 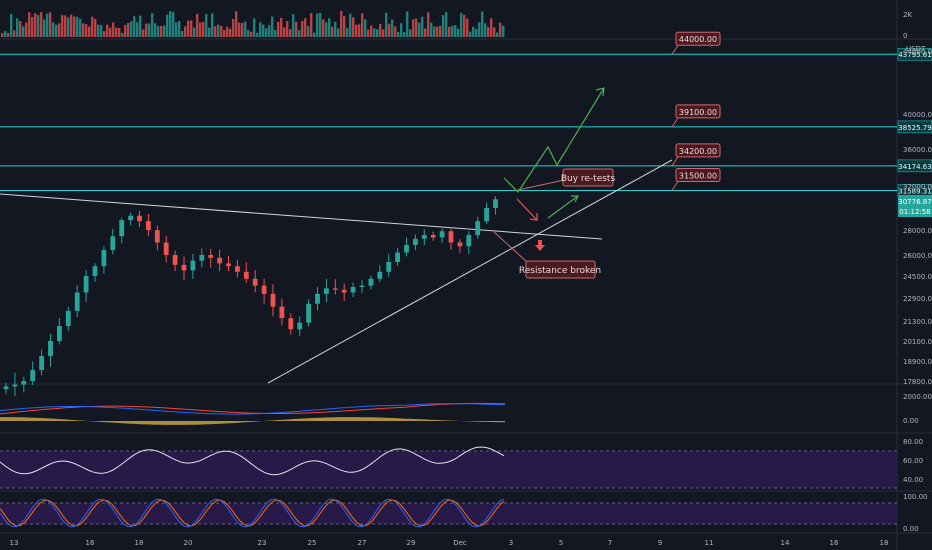 I want to click on buy-retest-callout: Buy re-tests, so click(x=566, y=179).